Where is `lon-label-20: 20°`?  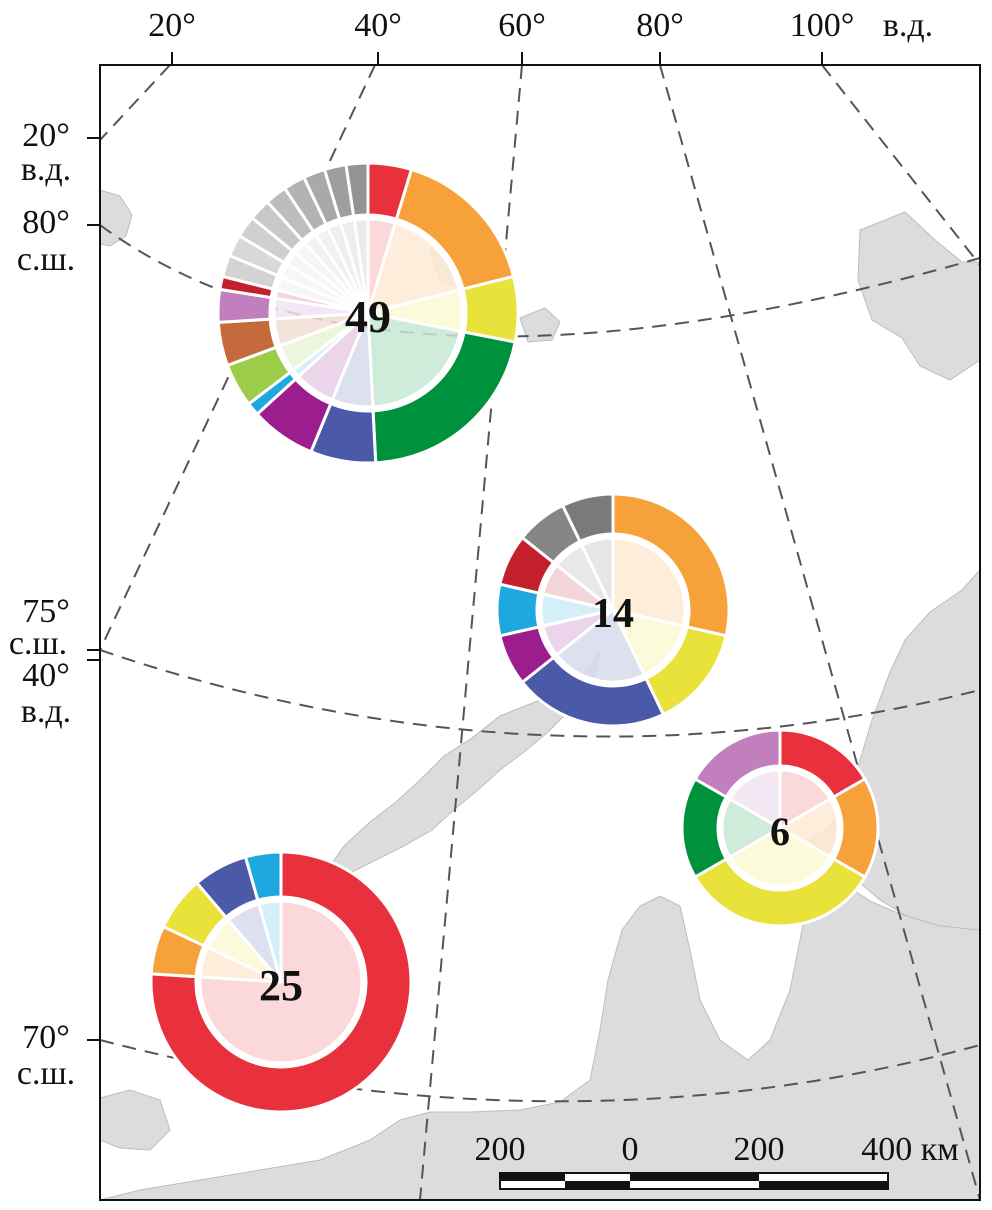 lon-label-20: 20° is located at coordinates (172, 25).